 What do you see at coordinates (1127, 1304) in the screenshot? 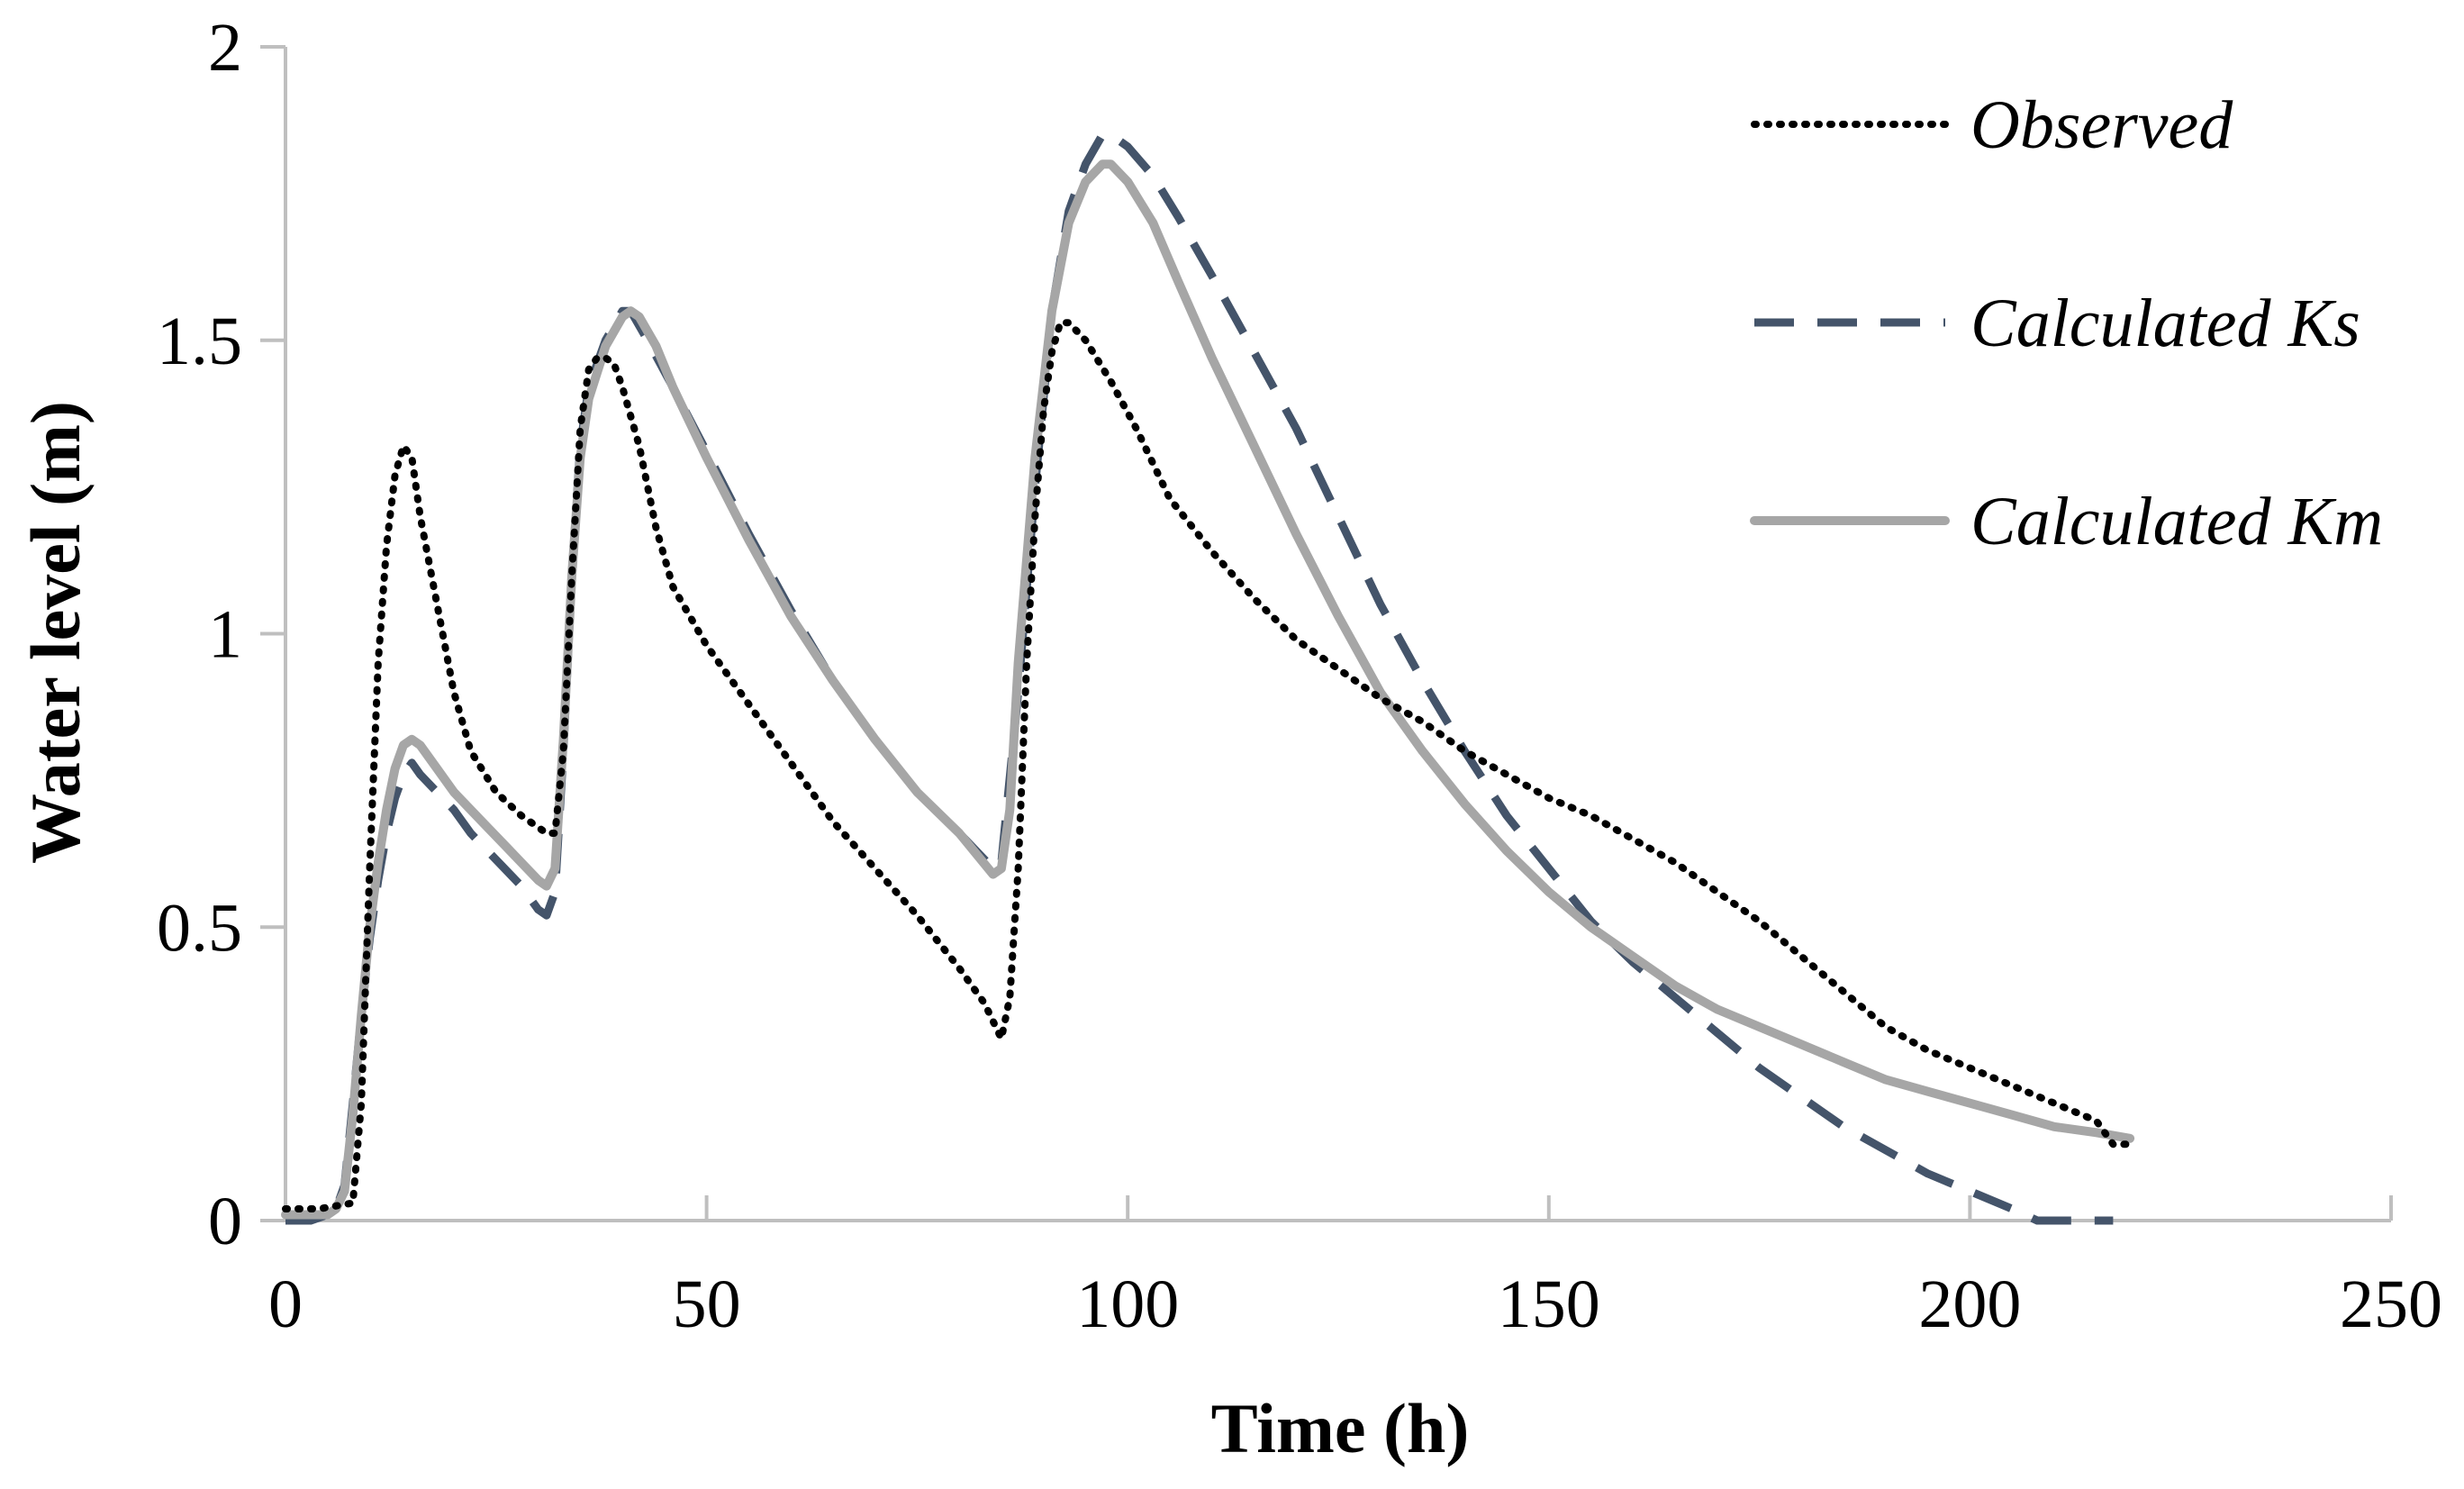
I see `x-tick-label: 100` at bounding box center [1127, 1304].